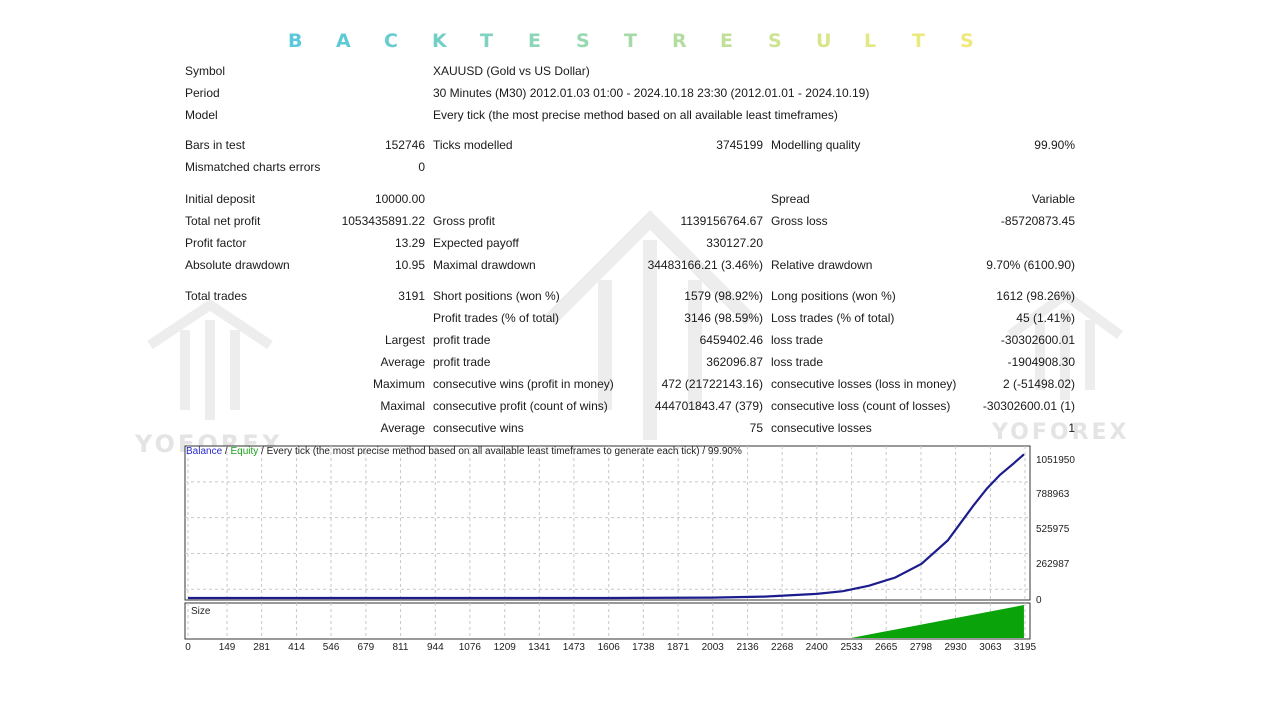 This screenshot has height=720, width=1280. What do you see at coordinates (462, 362) in the screenshot?
I see `average-profit-label: profit trade` at bounding box center [462, 362].